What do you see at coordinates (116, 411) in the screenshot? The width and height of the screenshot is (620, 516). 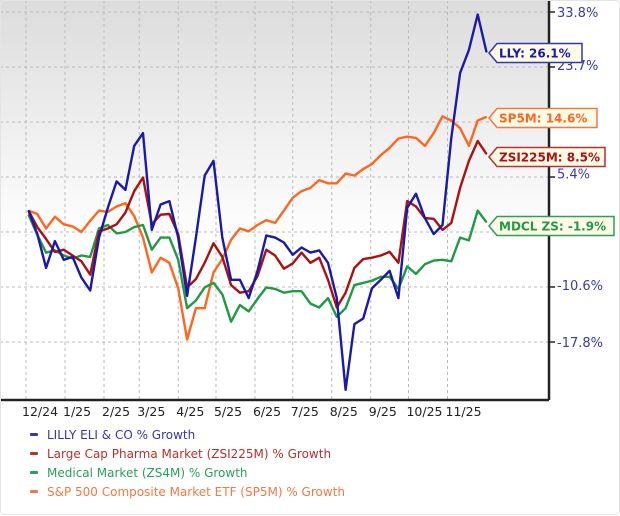 I see `x-tick-label: 2/25` at bounding box center [116, 411].